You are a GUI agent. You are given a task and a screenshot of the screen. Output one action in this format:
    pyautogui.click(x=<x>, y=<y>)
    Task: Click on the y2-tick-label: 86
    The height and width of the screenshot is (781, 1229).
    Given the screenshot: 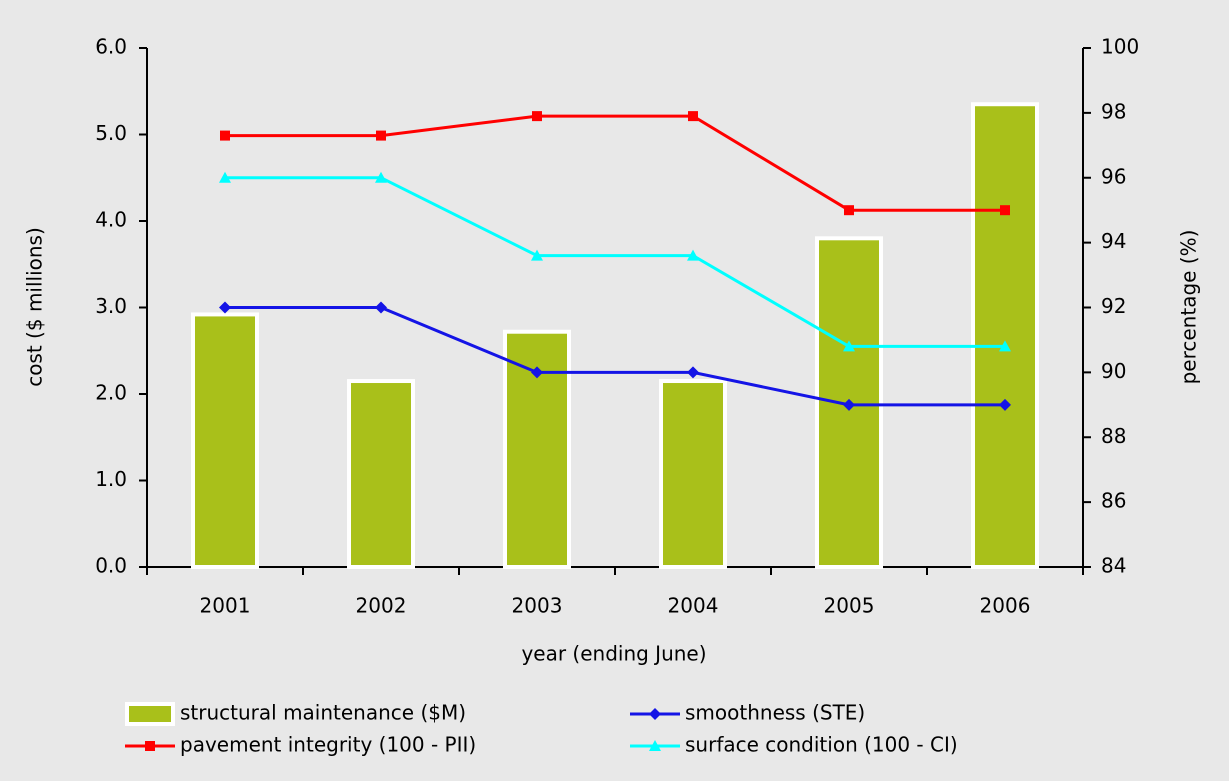 What is the action you would take?
    pyautogui.click(x=1113, y=501)
    